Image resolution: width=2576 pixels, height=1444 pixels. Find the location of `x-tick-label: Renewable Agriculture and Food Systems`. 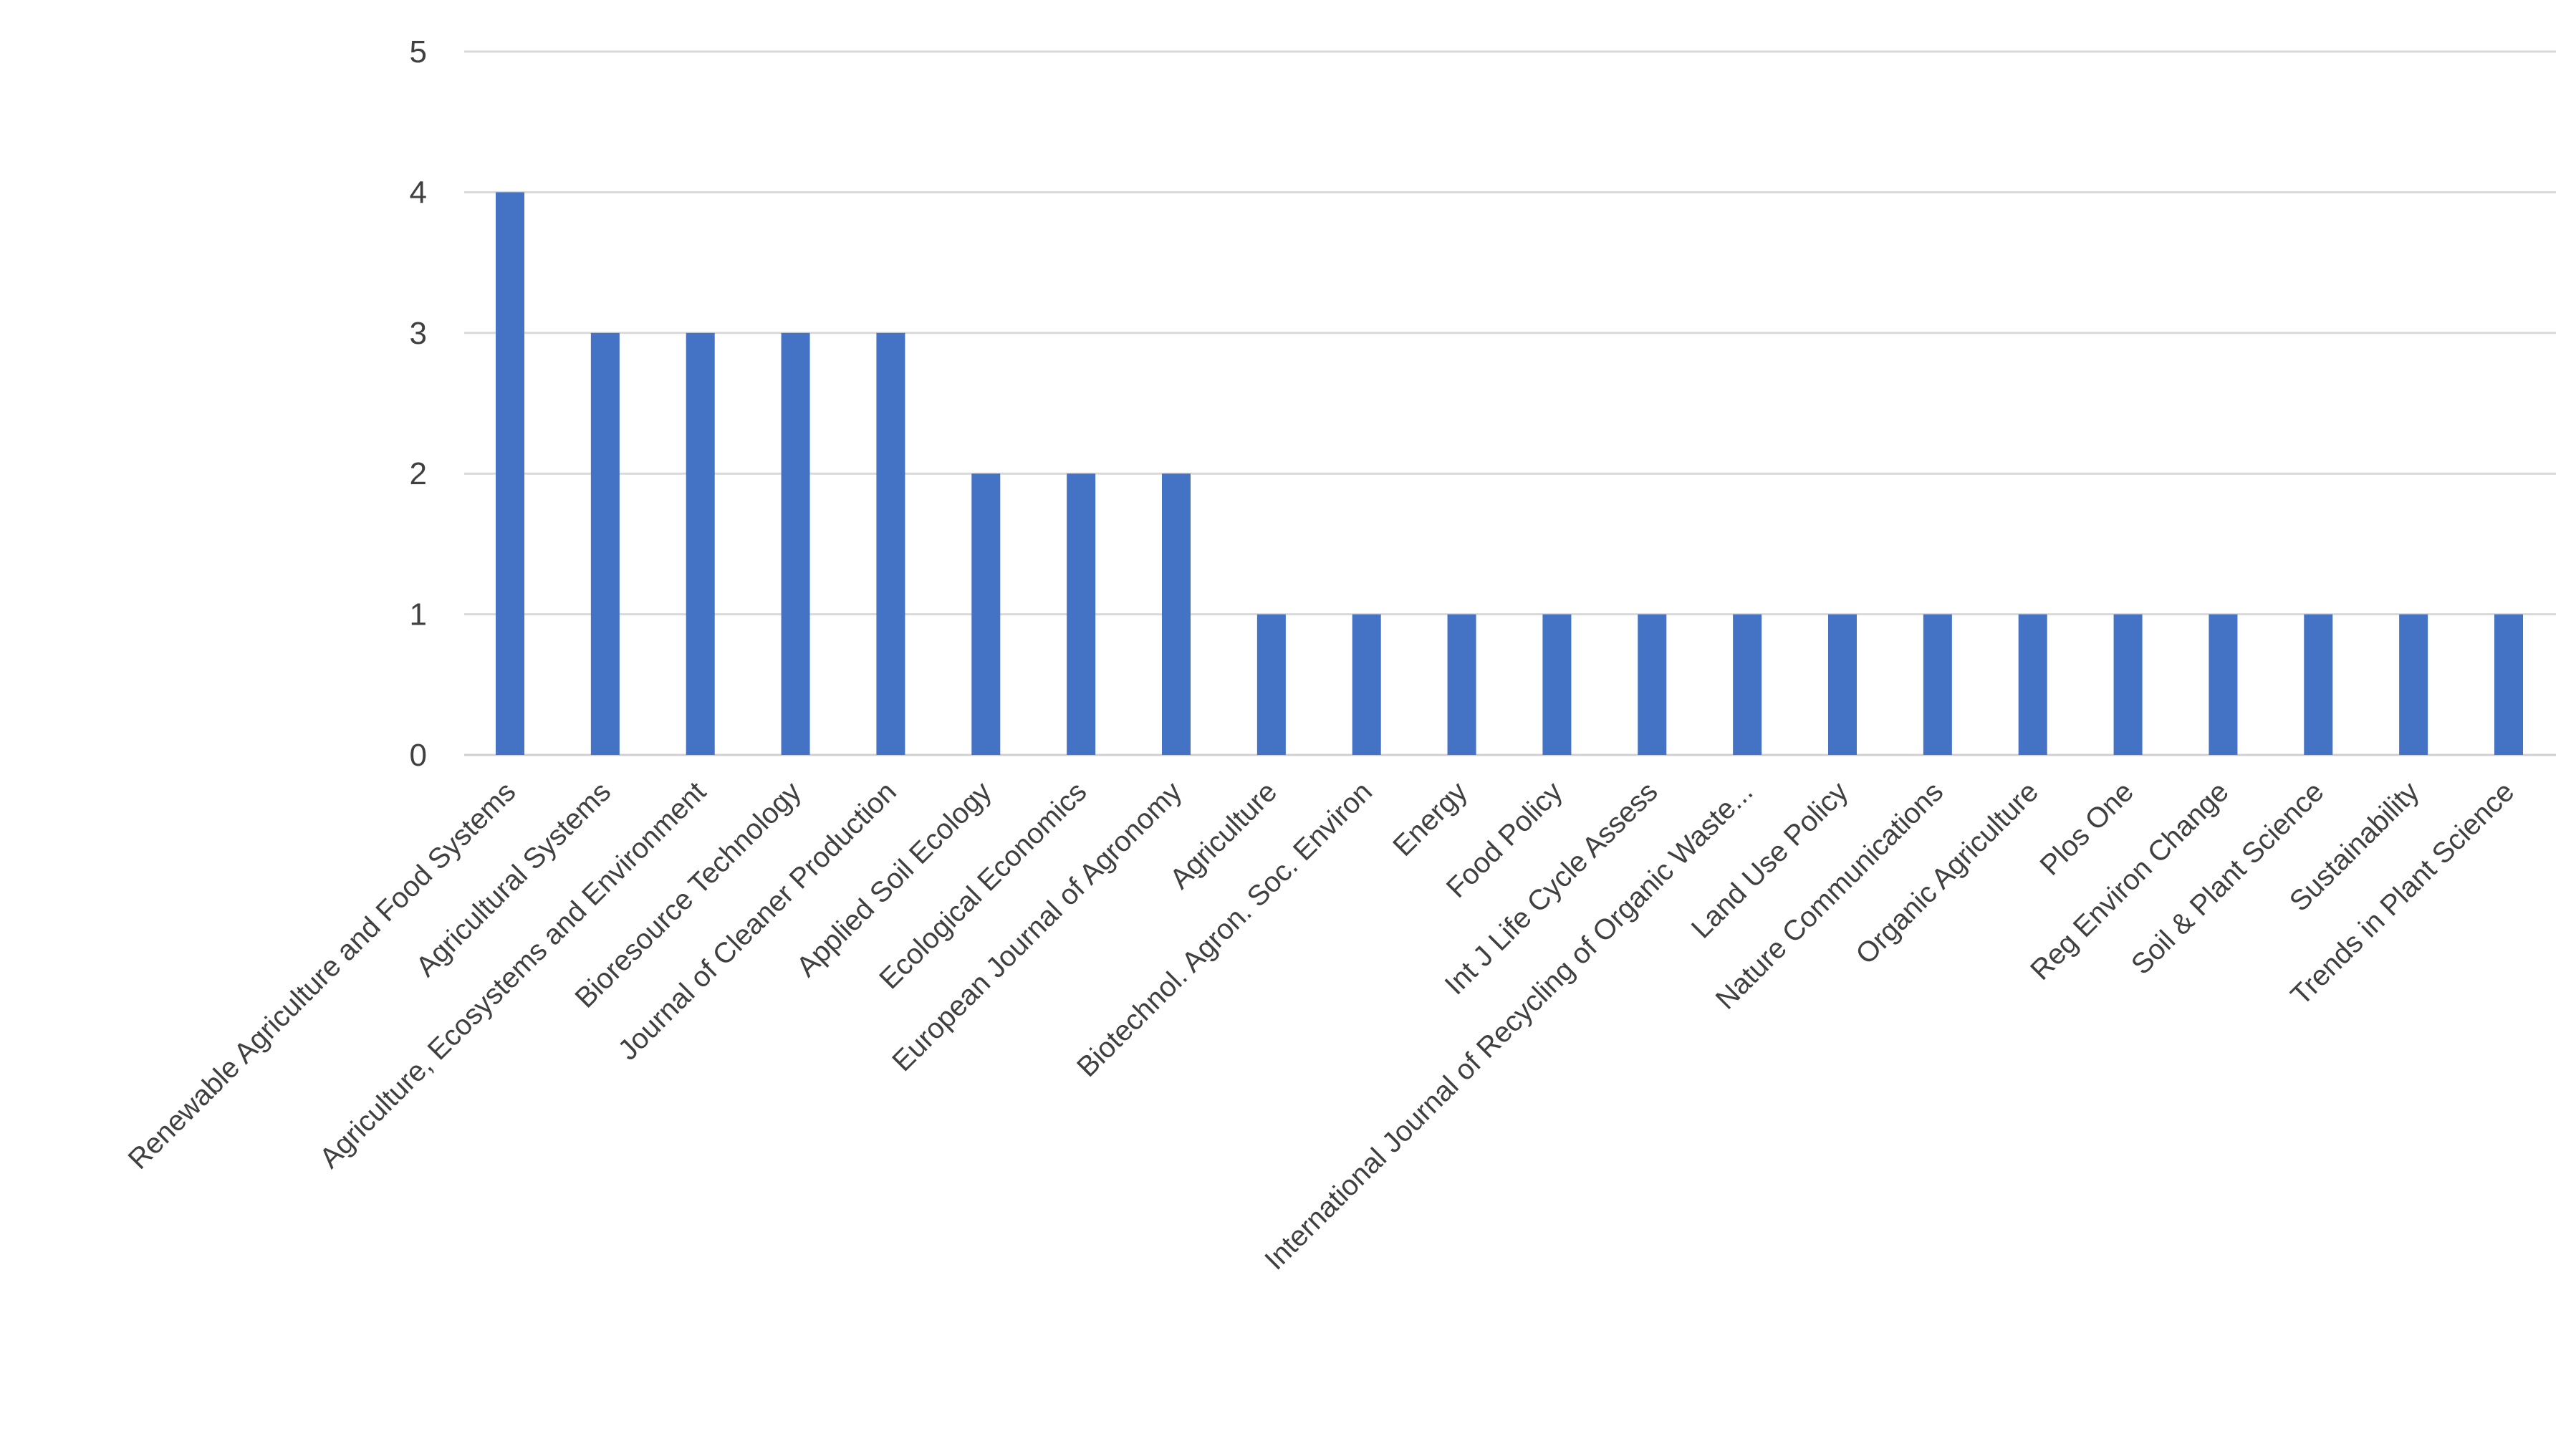

x-tick-label: Renewable Agriculture and Food Systems is located at coordinates (322, 975).